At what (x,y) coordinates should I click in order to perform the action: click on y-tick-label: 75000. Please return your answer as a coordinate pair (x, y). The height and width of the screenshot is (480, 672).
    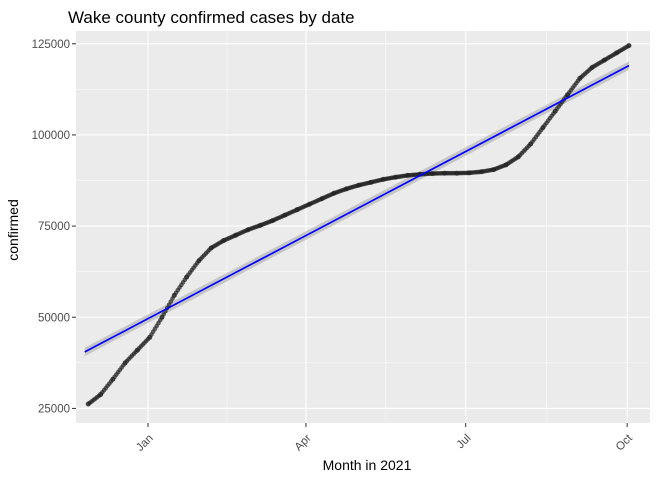
    Looking at the image, I should click on (54, 227).